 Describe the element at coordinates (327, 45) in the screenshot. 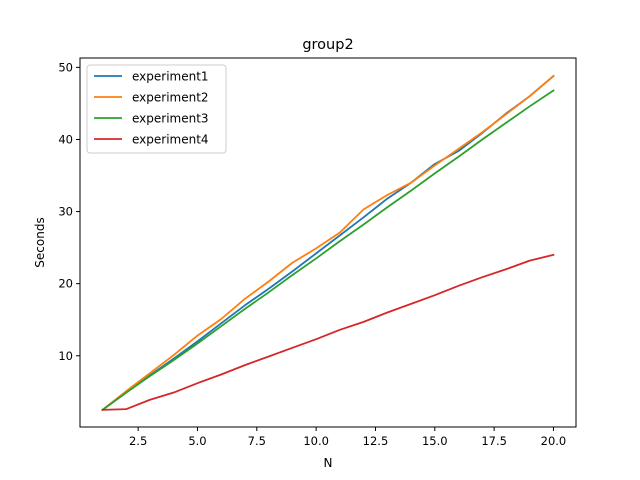

I see `chart-title: group2` at that location.